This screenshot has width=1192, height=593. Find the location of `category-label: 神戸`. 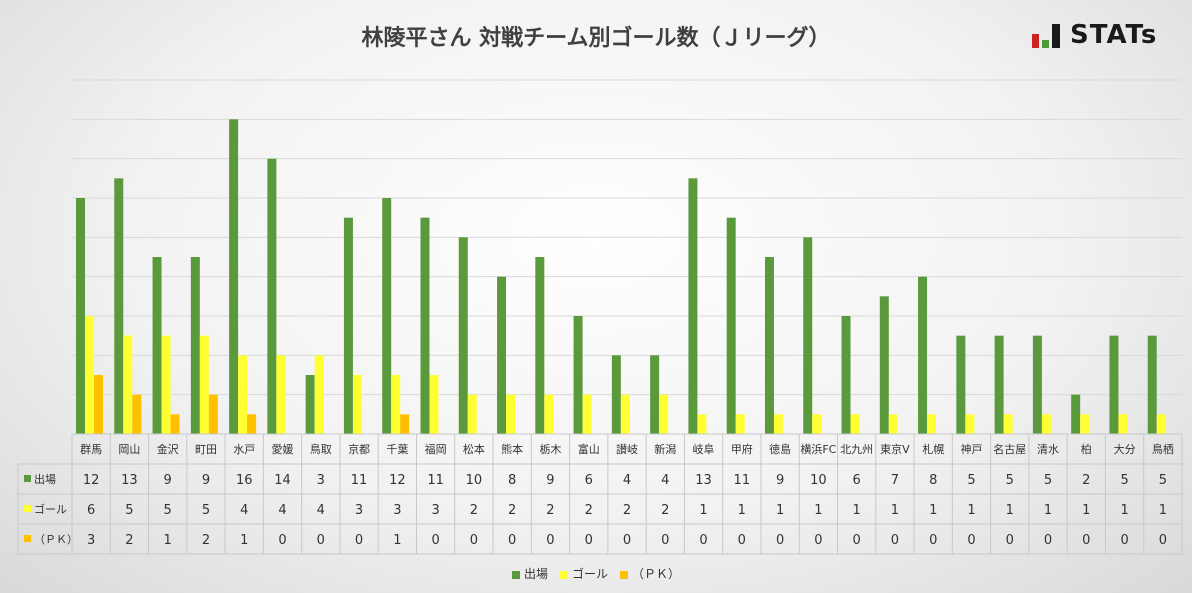

category-label: 神戸 is located at coordinates (971, 449).